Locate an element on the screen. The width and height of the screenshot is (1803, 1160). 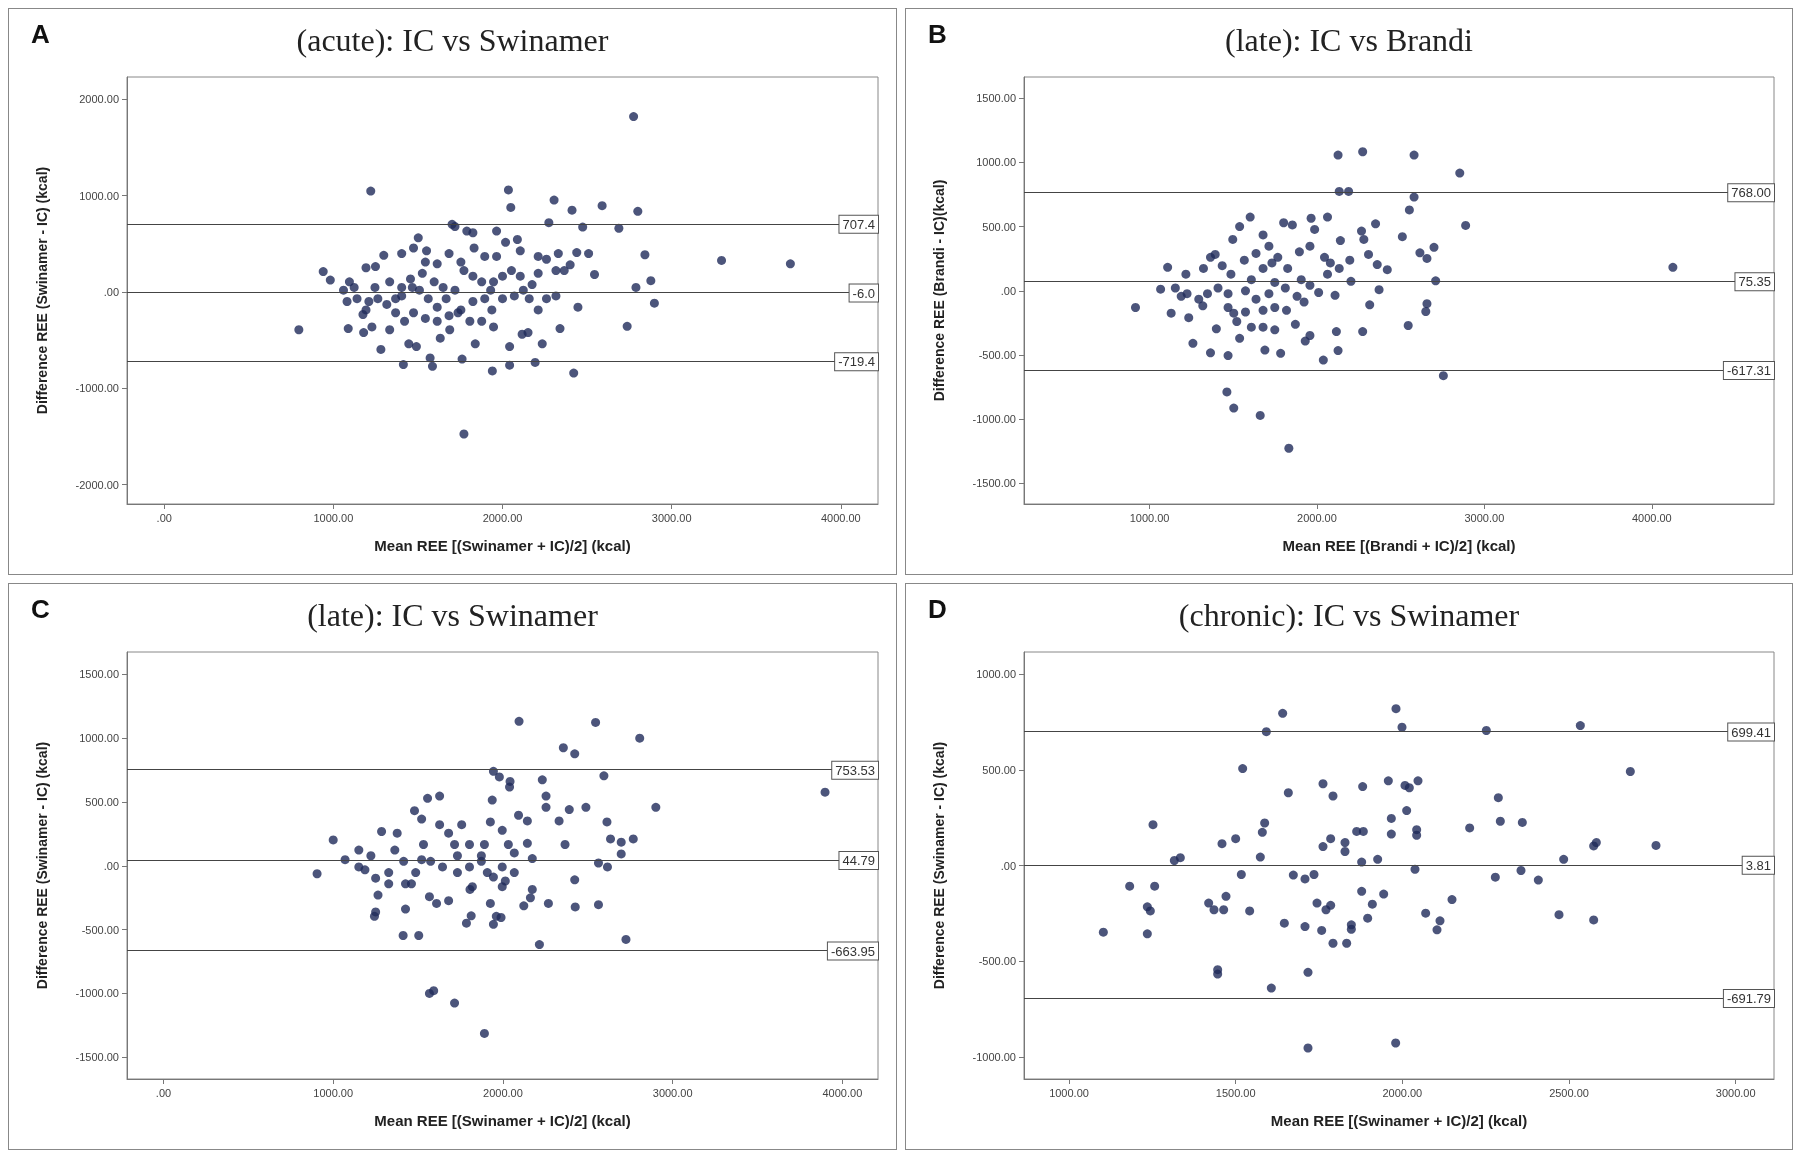
chart-title: (chronic): IC vs Swinamer is located at coordinates (1349, 615).